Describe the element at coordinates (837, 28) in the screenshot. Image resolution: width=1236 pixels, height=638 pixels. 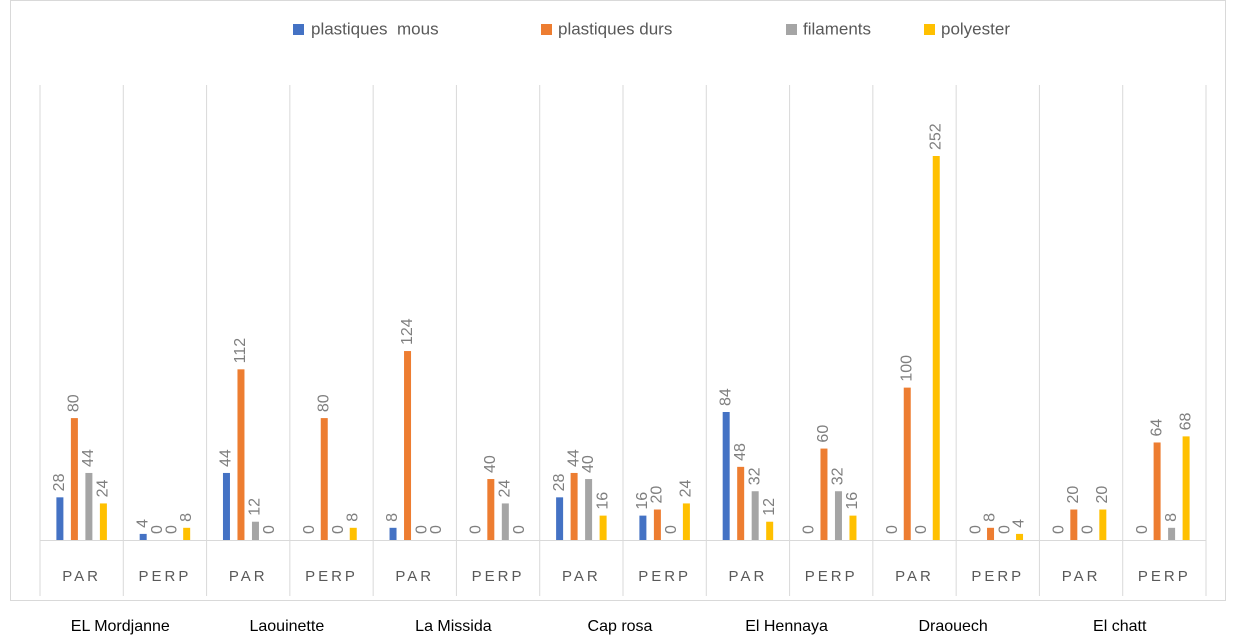
I see `legend-label: filaments` at that location.